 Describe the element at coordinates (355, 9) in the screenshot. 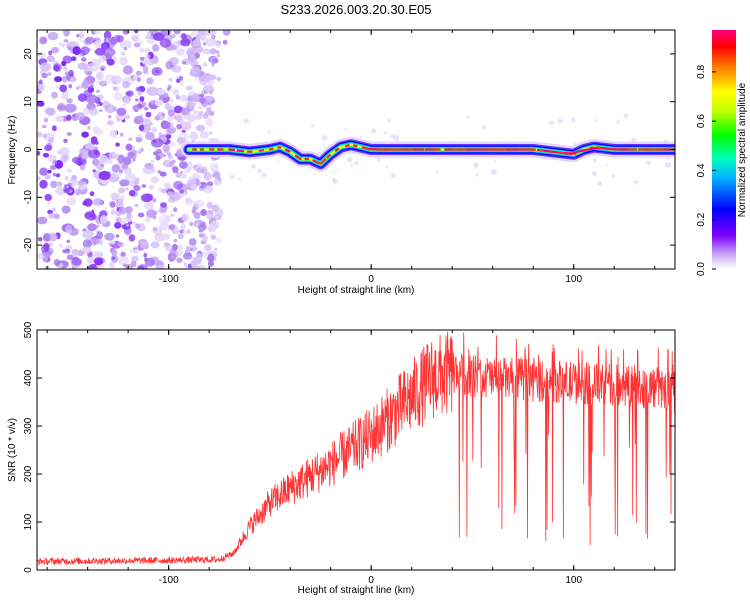

I see `chart-title: S233.2026.003.20.30.E05` at that location.